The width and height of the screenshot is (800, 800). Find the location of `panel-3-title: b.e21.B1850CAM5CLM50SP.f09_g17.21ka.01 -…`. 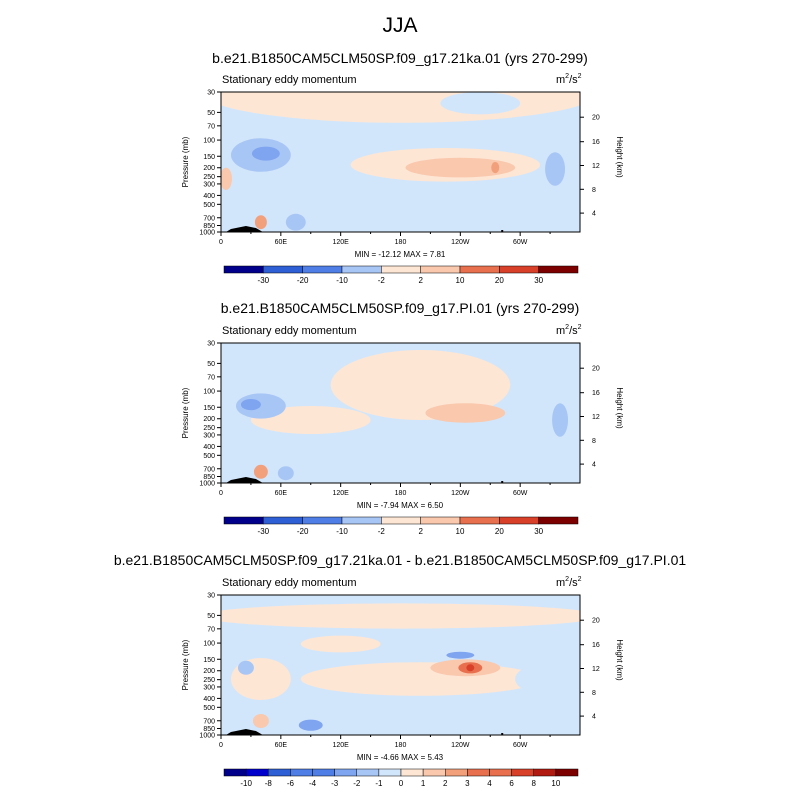

panel-3-title: b.e21.B1850CAM5CLM50SP.f09_g17.21ka.01 -… is located at coordinates (400, 560).